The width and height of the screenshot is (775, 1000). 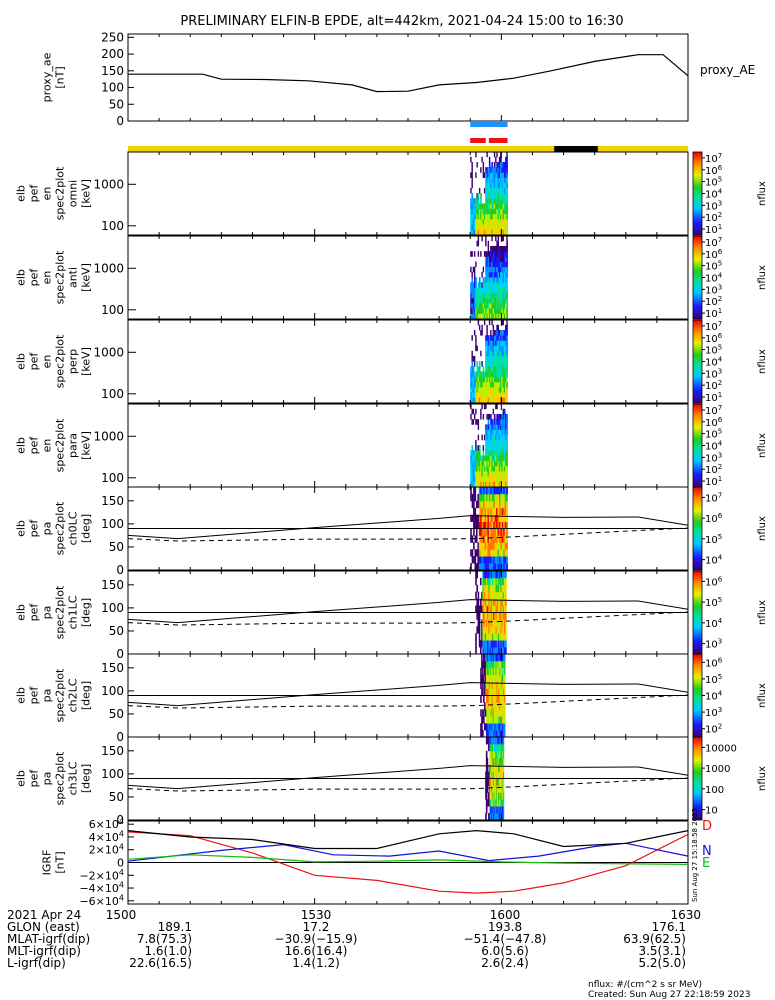 What do you see at coordinates (73, 193) in the screenshot?
I see `panel-ylabel-line: omni` at bounding box center [73, 193].